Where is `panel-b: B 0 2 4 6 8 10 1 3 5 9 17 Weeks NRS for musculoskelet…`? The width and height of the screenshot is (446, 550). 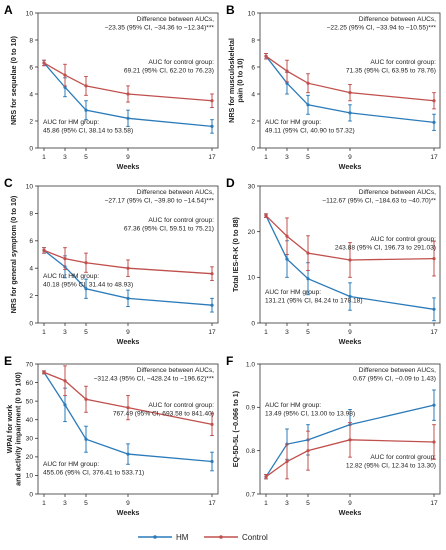
panel-b: B 0 2 4 6 8 10 1 3 5 9 17 Weeks NRS for musculoskelet… is located at coordinates (333, 87).